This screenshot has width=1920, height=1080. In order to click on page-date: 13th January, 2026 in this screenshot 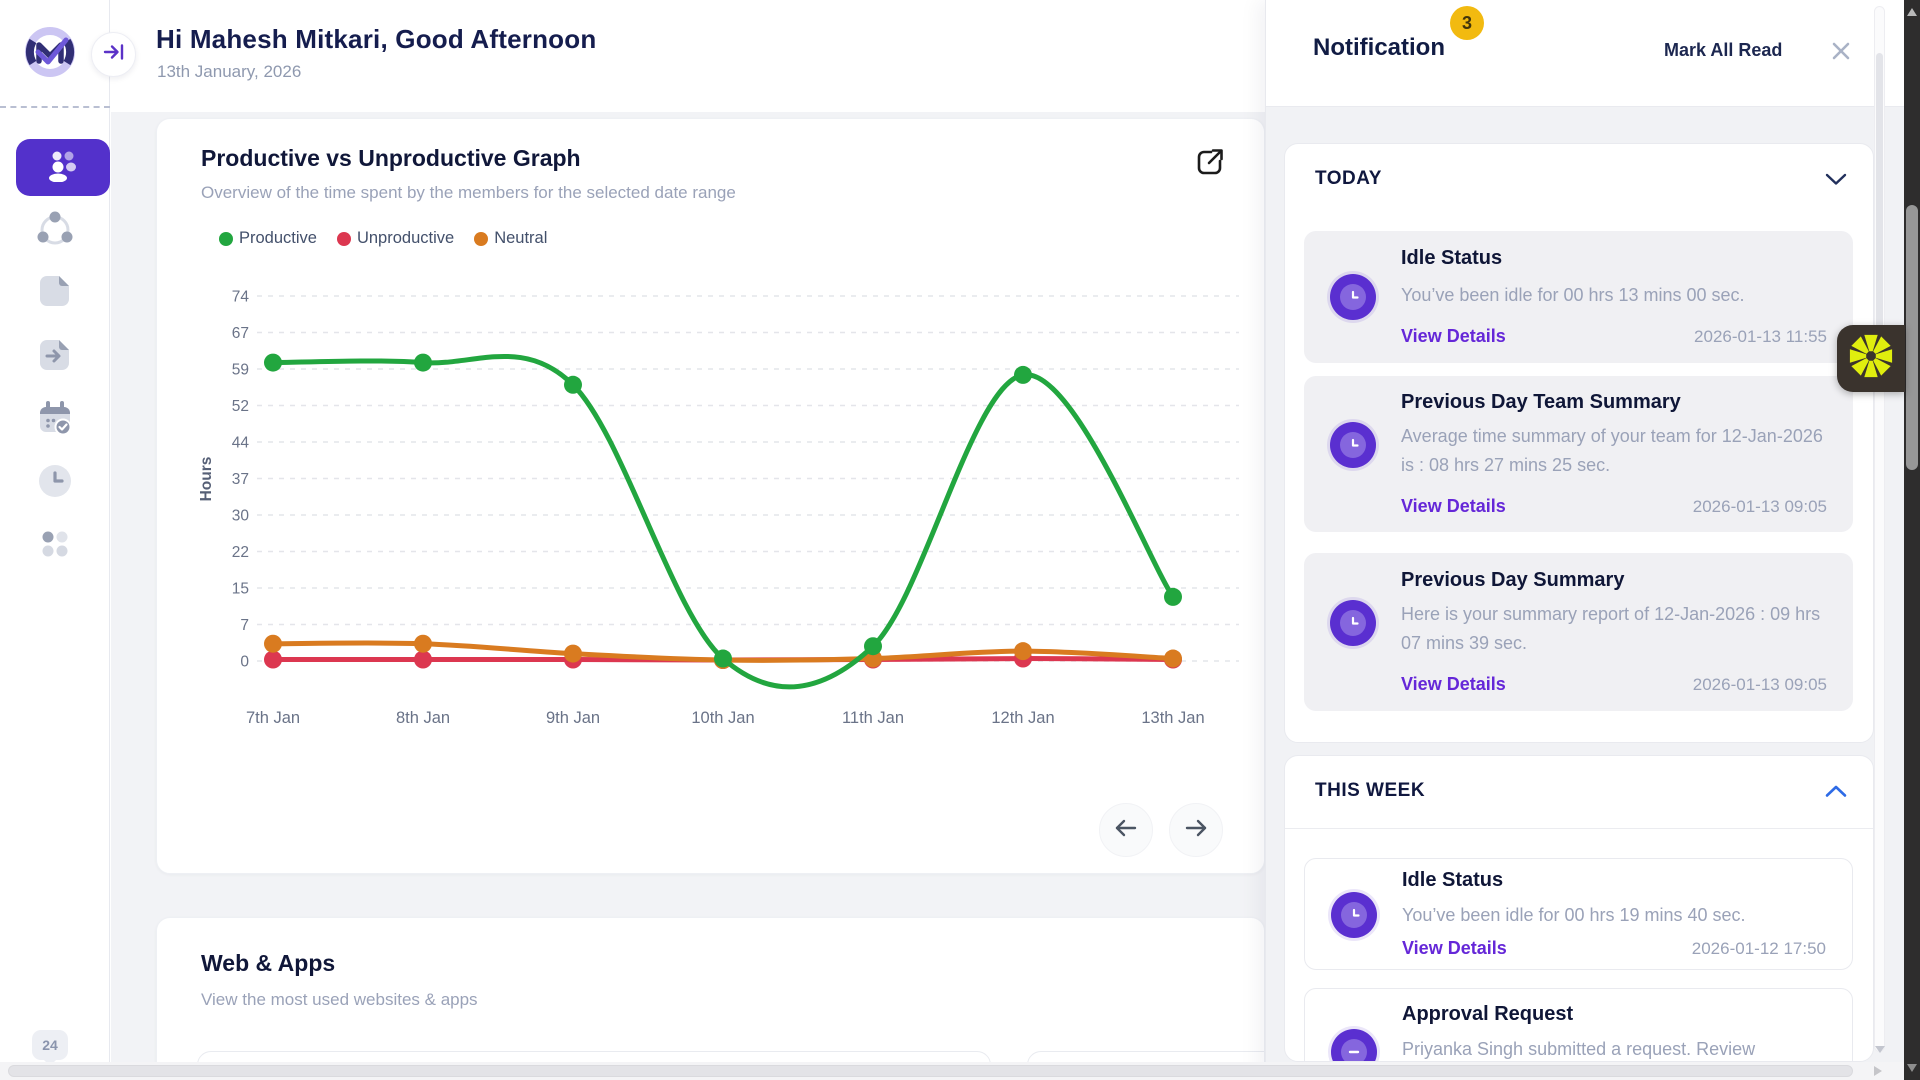, I will do `click(229, 71)`.